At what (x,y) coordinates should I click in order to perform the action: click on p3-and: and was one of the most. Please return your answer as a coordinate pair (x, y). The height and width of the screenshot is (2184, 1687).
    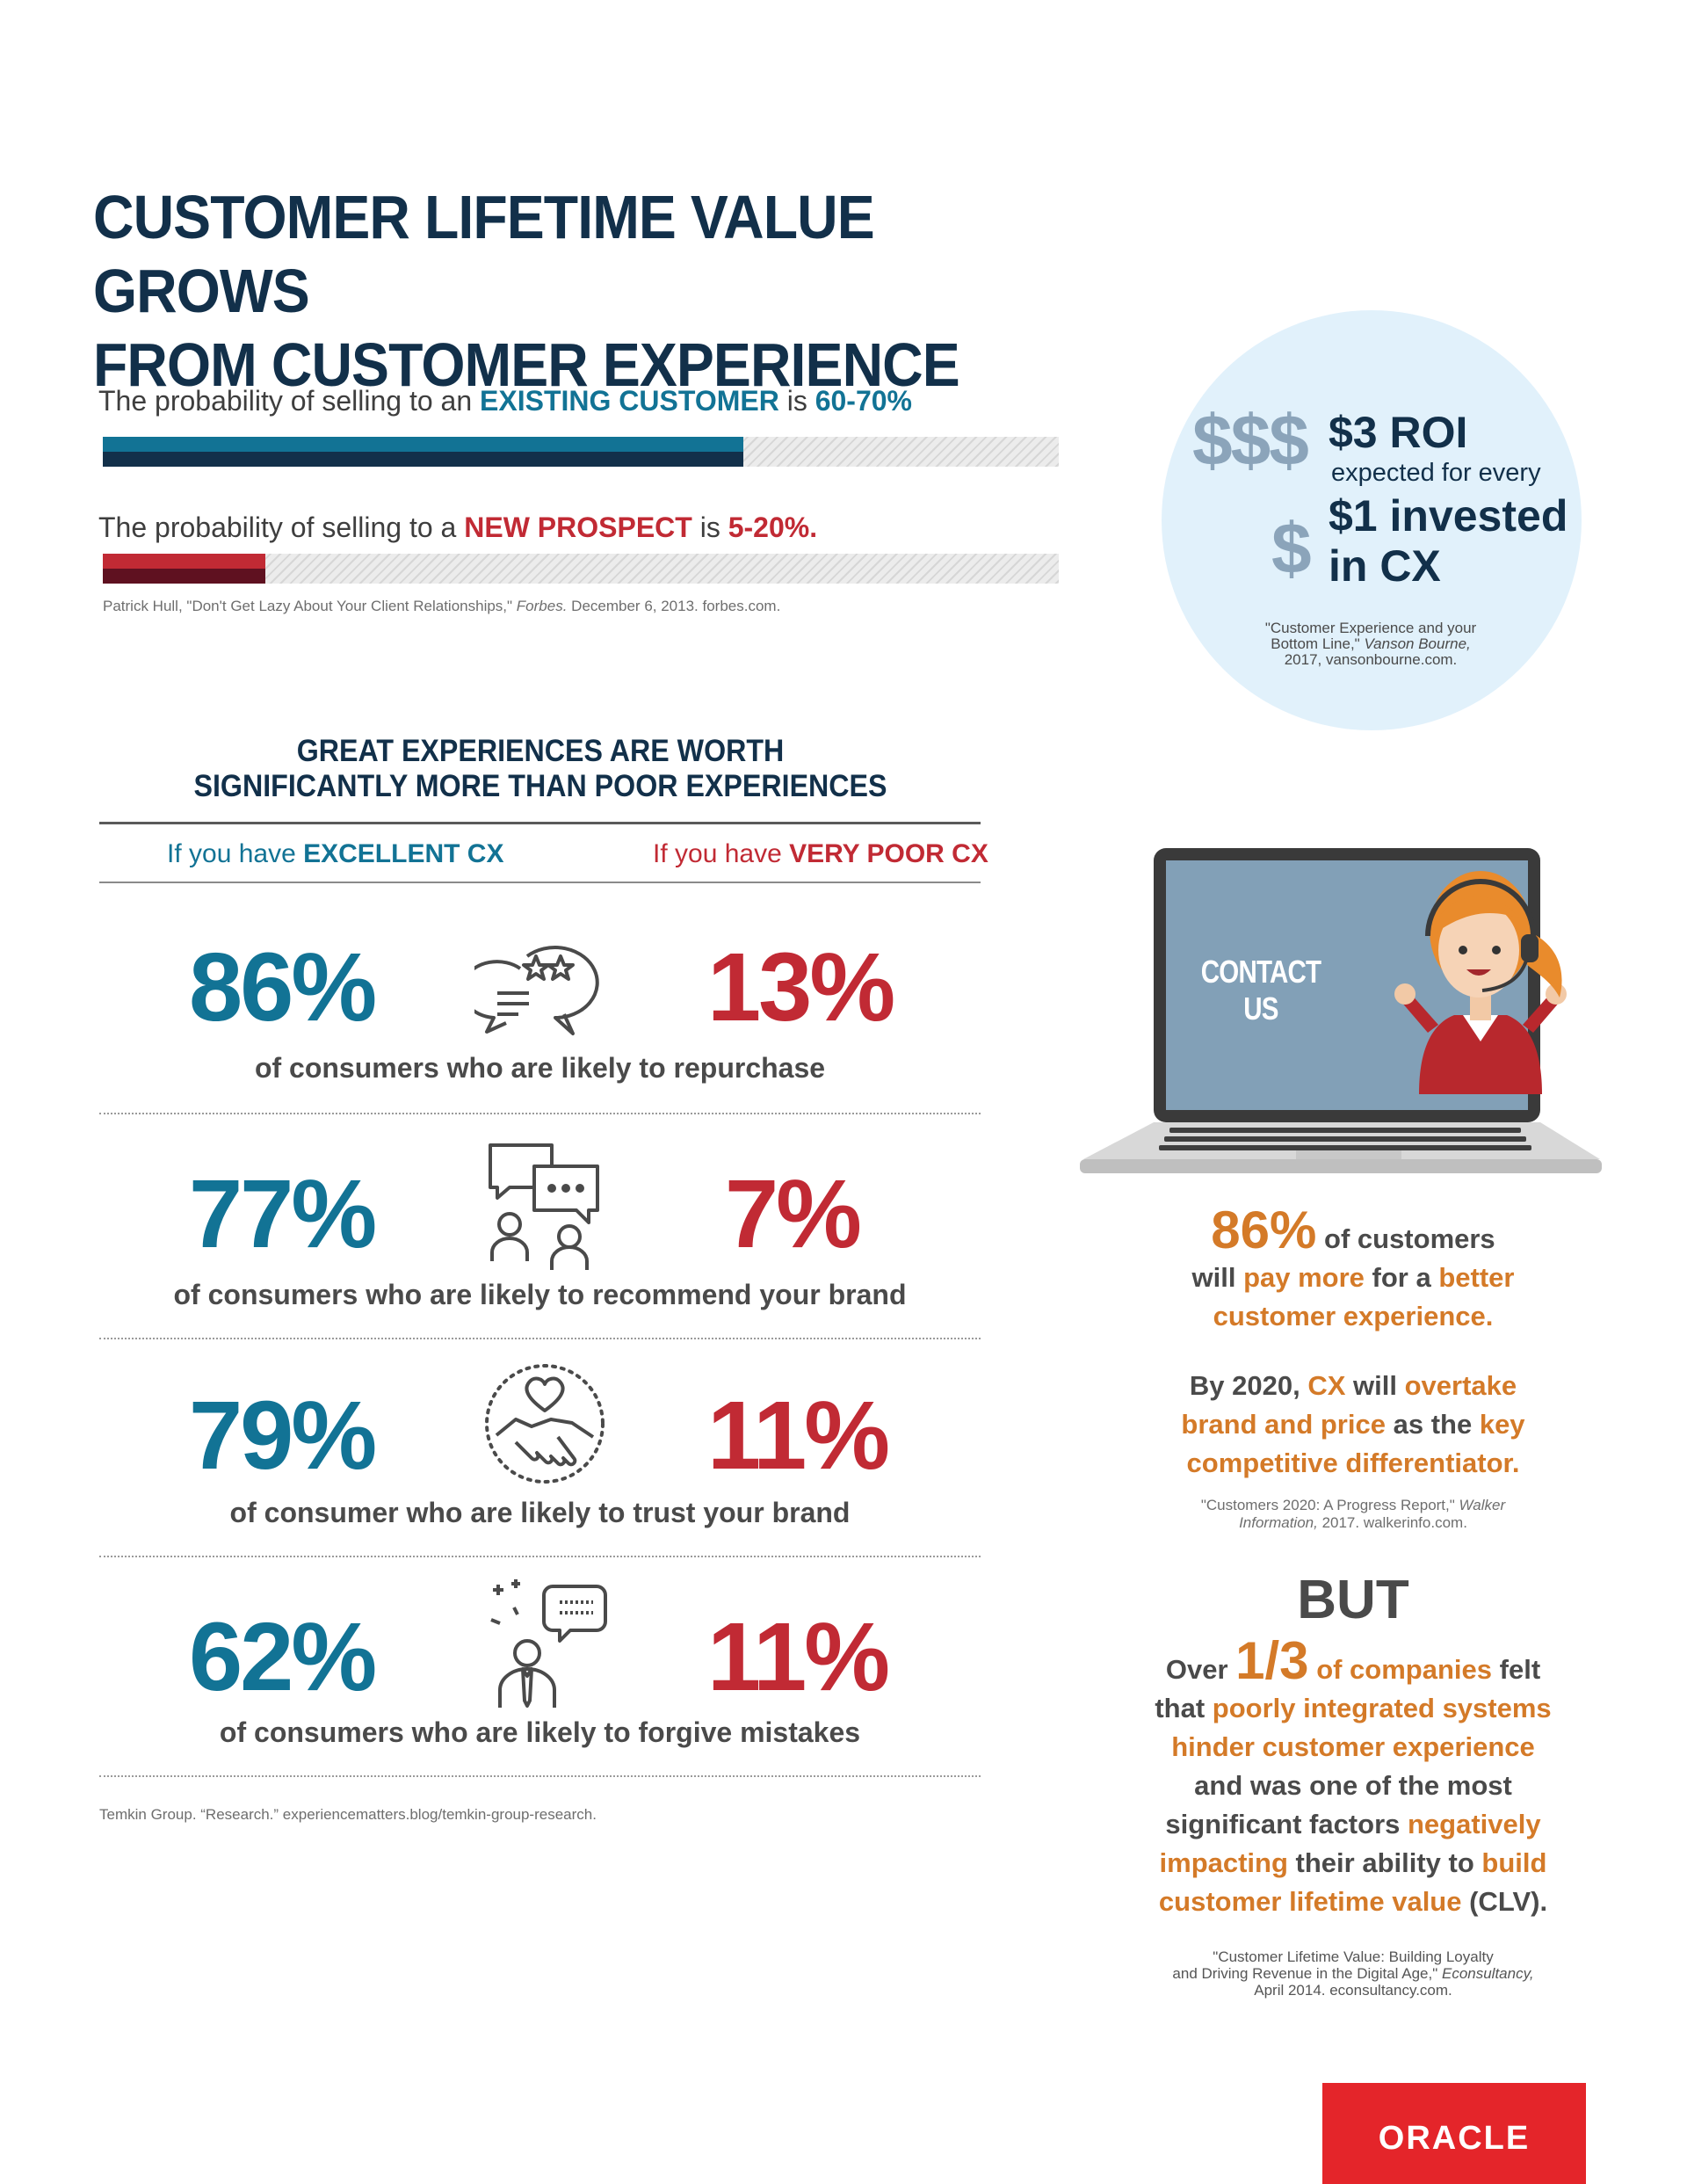
    Looking at the image, I should click on (1353, 1785).